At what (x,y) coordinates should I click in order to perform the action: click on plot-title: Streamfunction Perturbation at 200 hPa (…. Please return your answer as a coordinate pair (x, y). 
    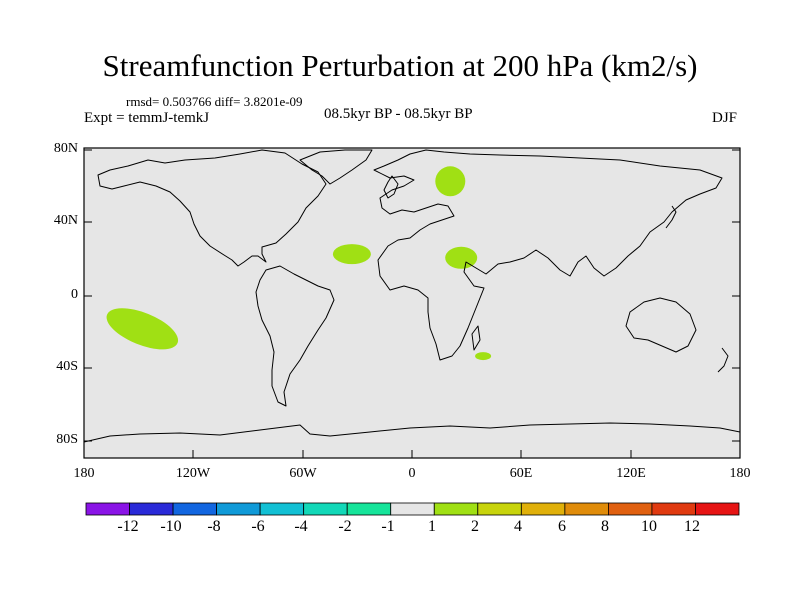
    Looking at the image, I should click on (400, 65).